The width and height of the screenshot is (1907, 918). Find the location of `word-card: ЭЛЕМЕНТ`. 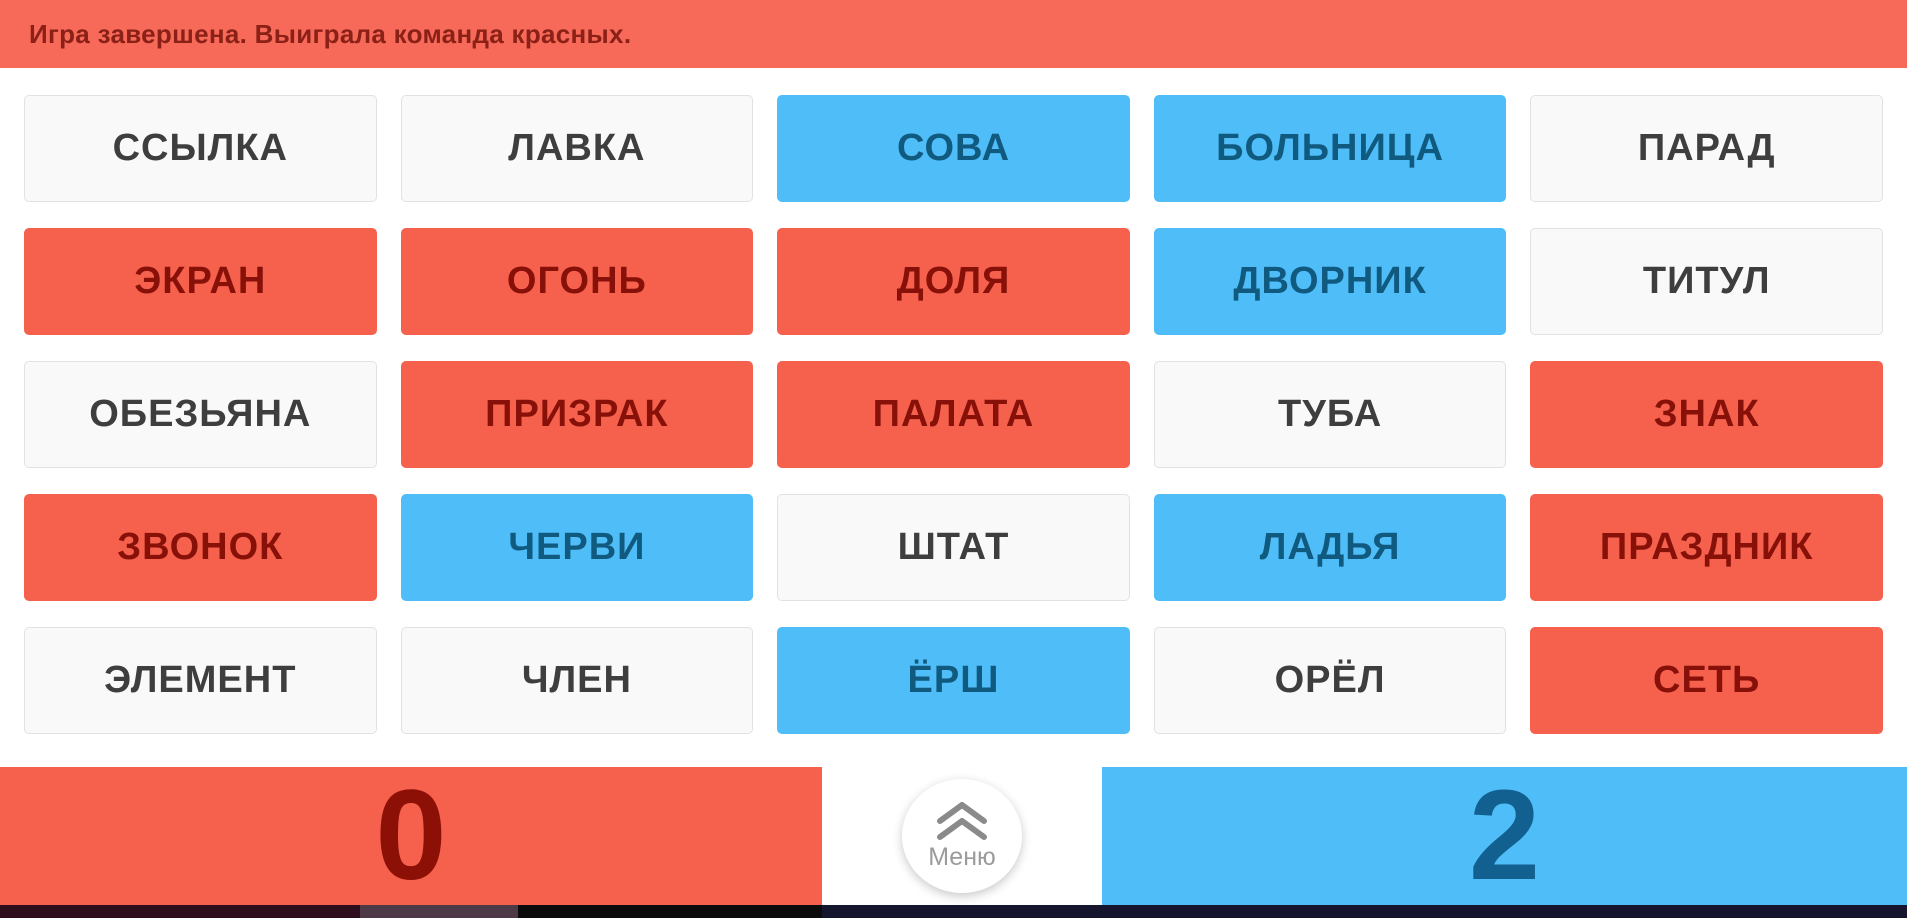

word-card: ЭЛЕМЕНТ is located at coordinates (200, 680).